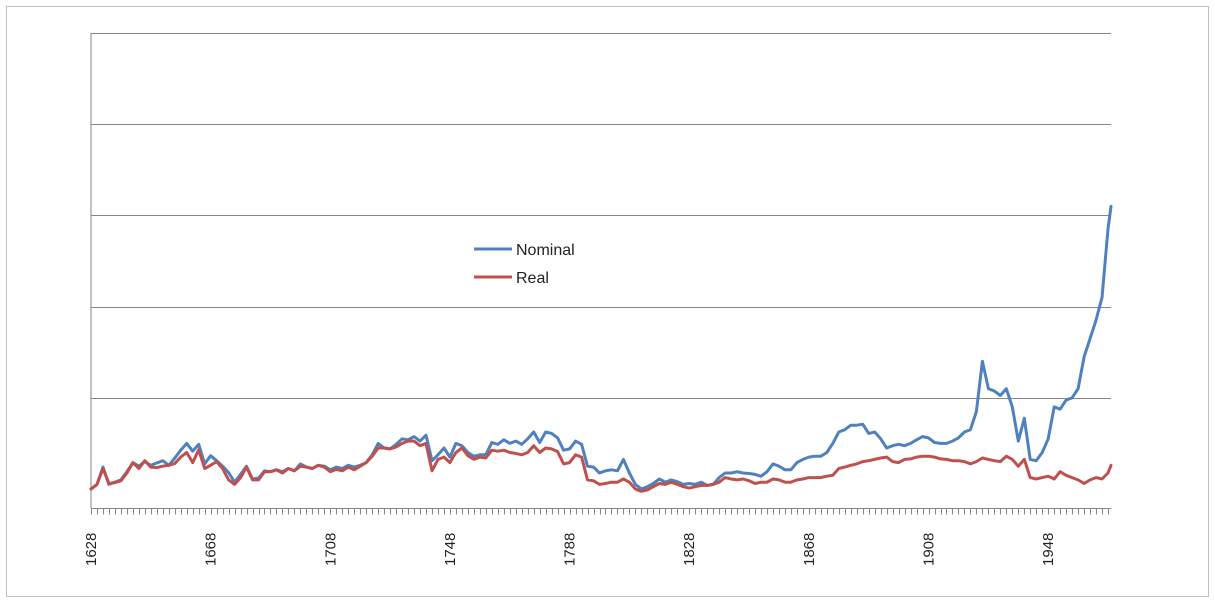 The image size is (1215, 603). What do you see at coordinates (570, 549) in the screenshot?
I see `x-tick-label: 1788` at bounding box center [570, 549].